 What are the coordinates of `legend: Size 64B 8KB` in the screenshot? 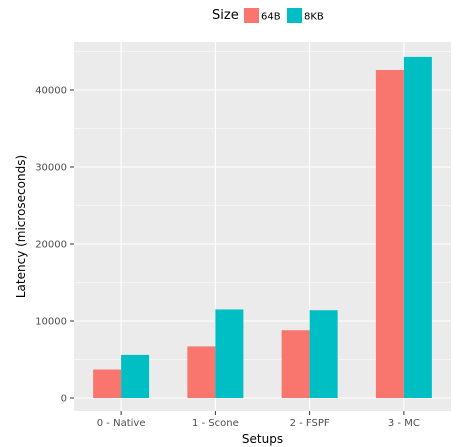 It's located at (268, 15).